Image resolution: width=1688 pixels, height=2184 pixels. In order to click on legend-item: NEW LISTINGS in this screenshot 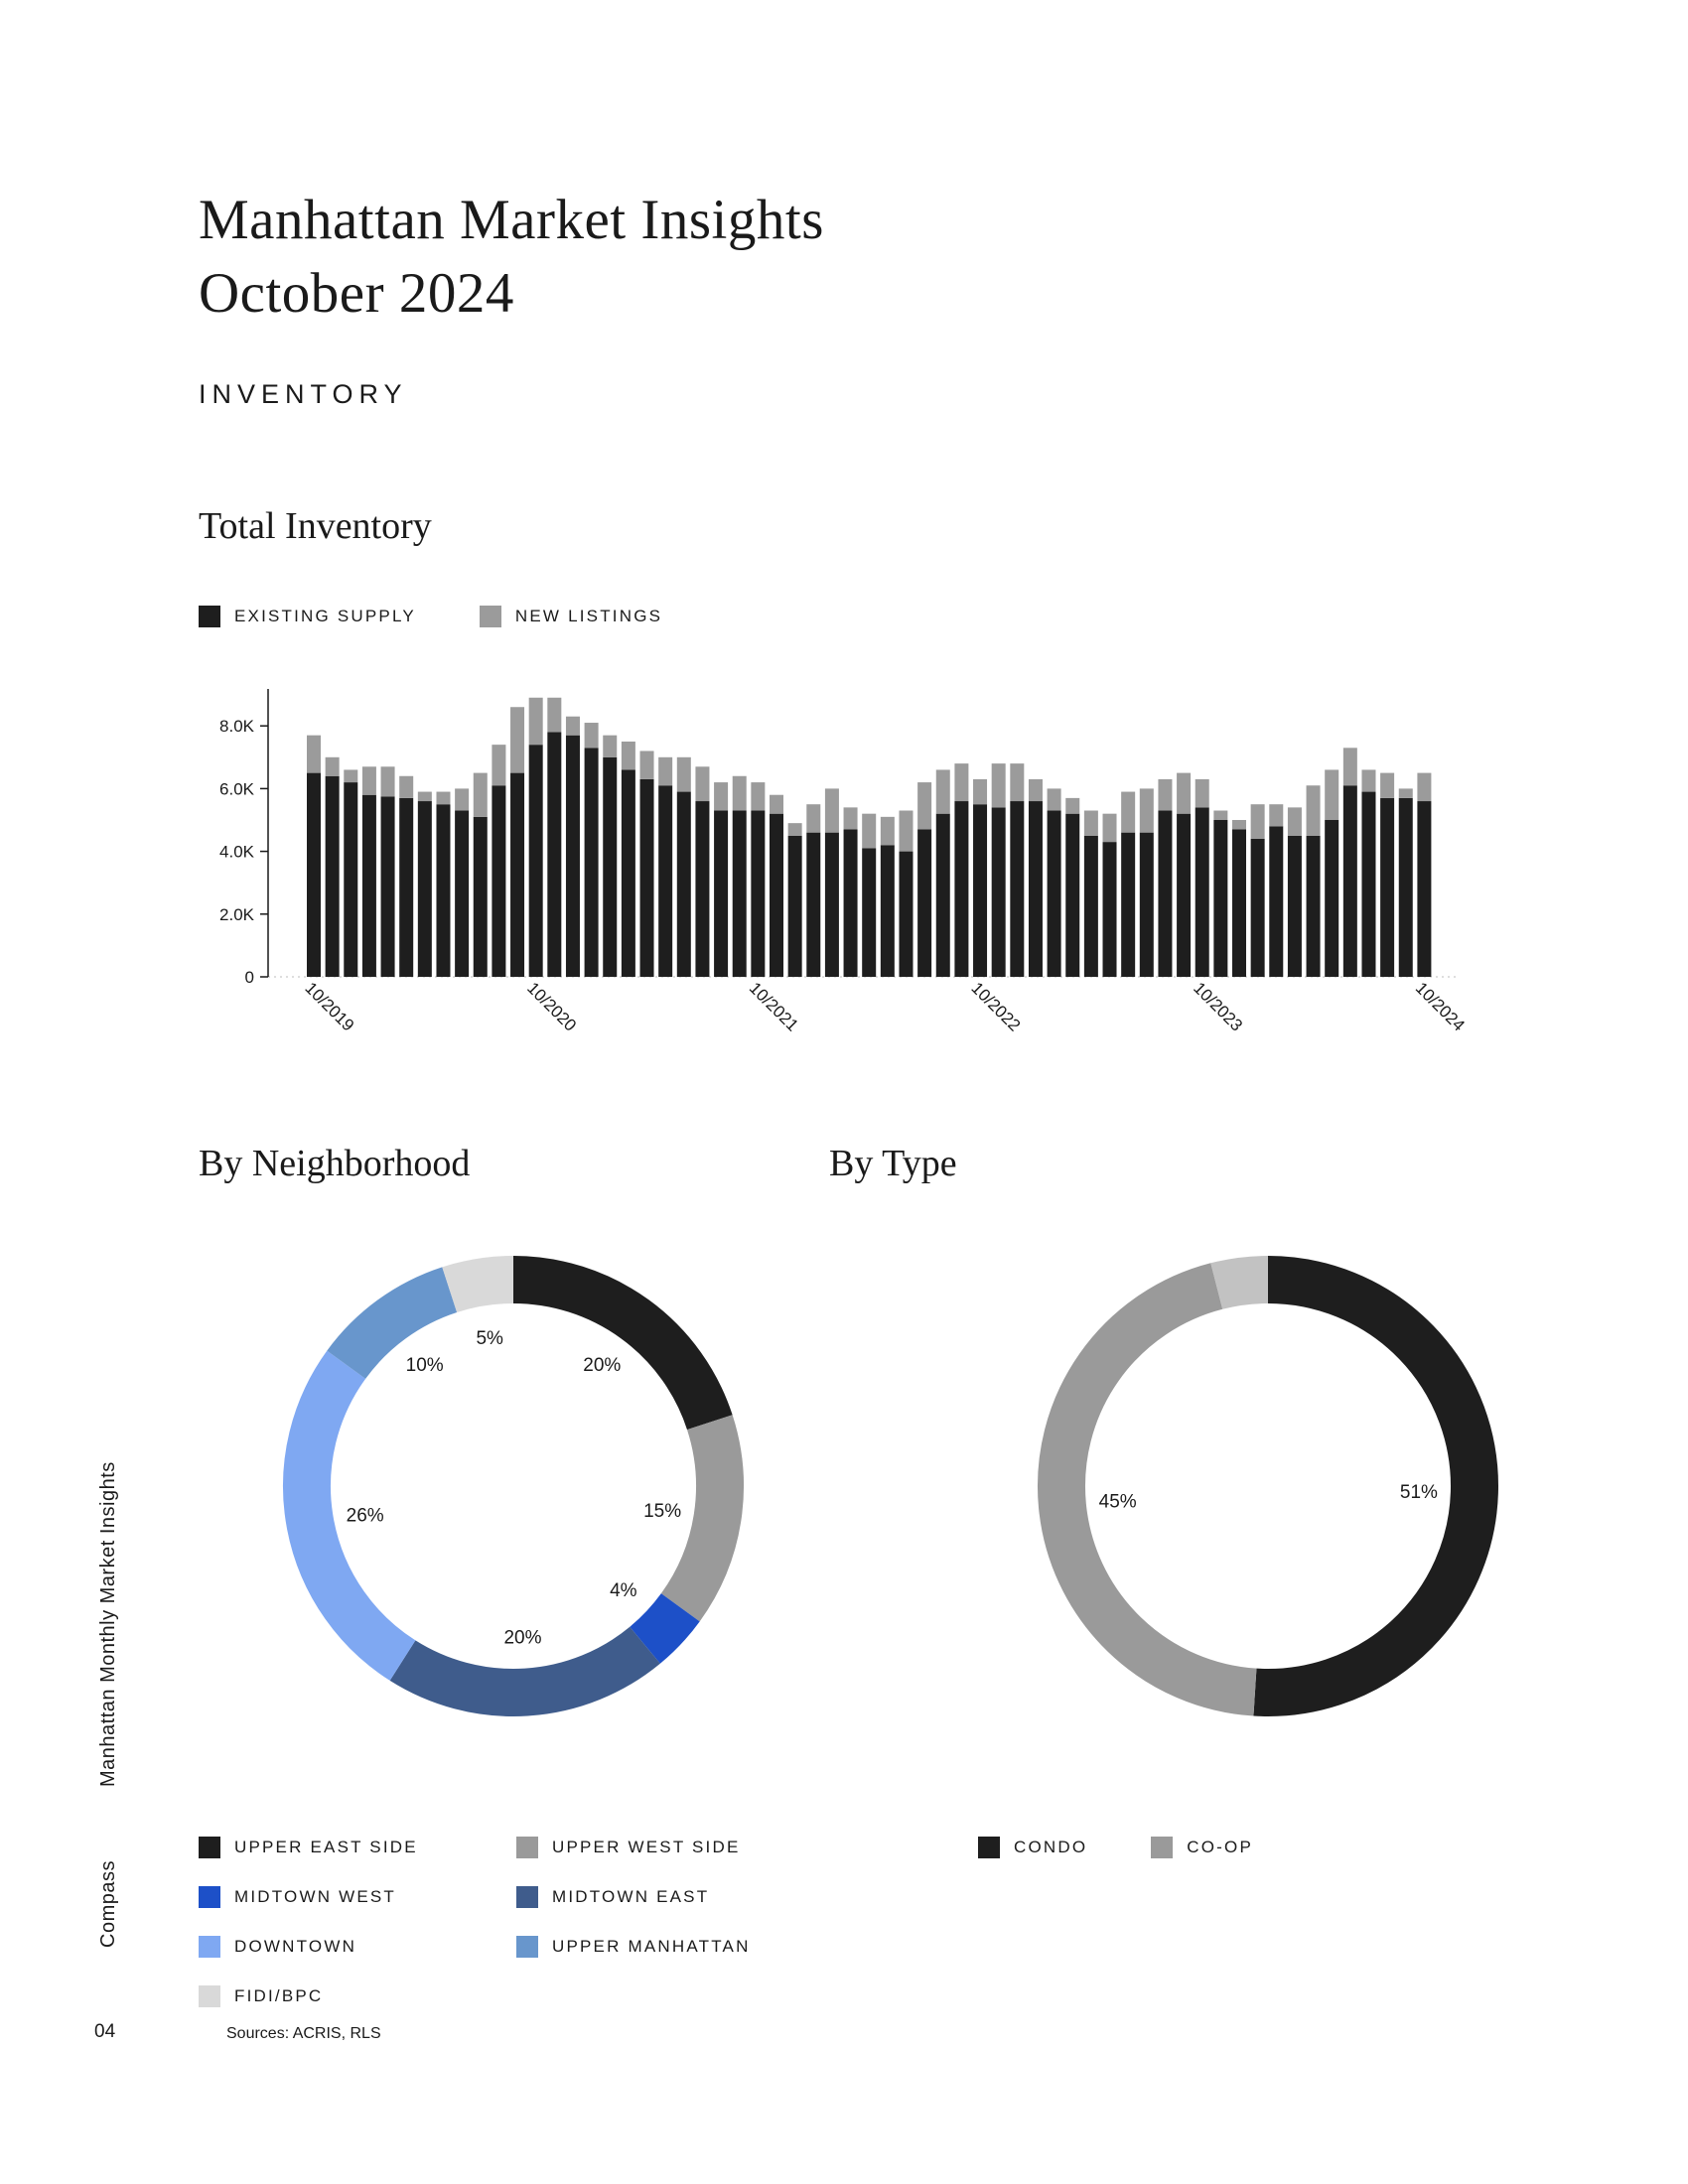, I will do `click(571, 616)`.